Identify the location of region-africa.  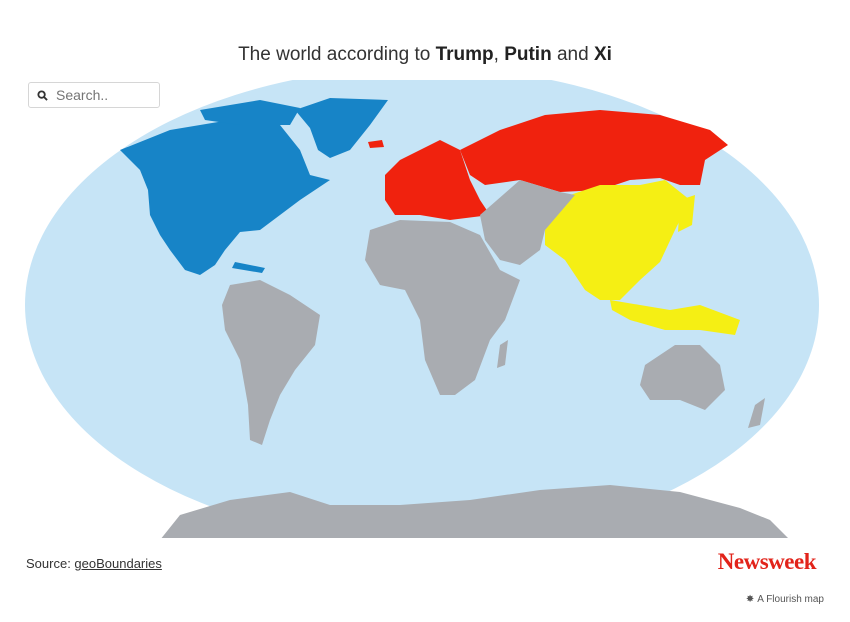
(442, 307).